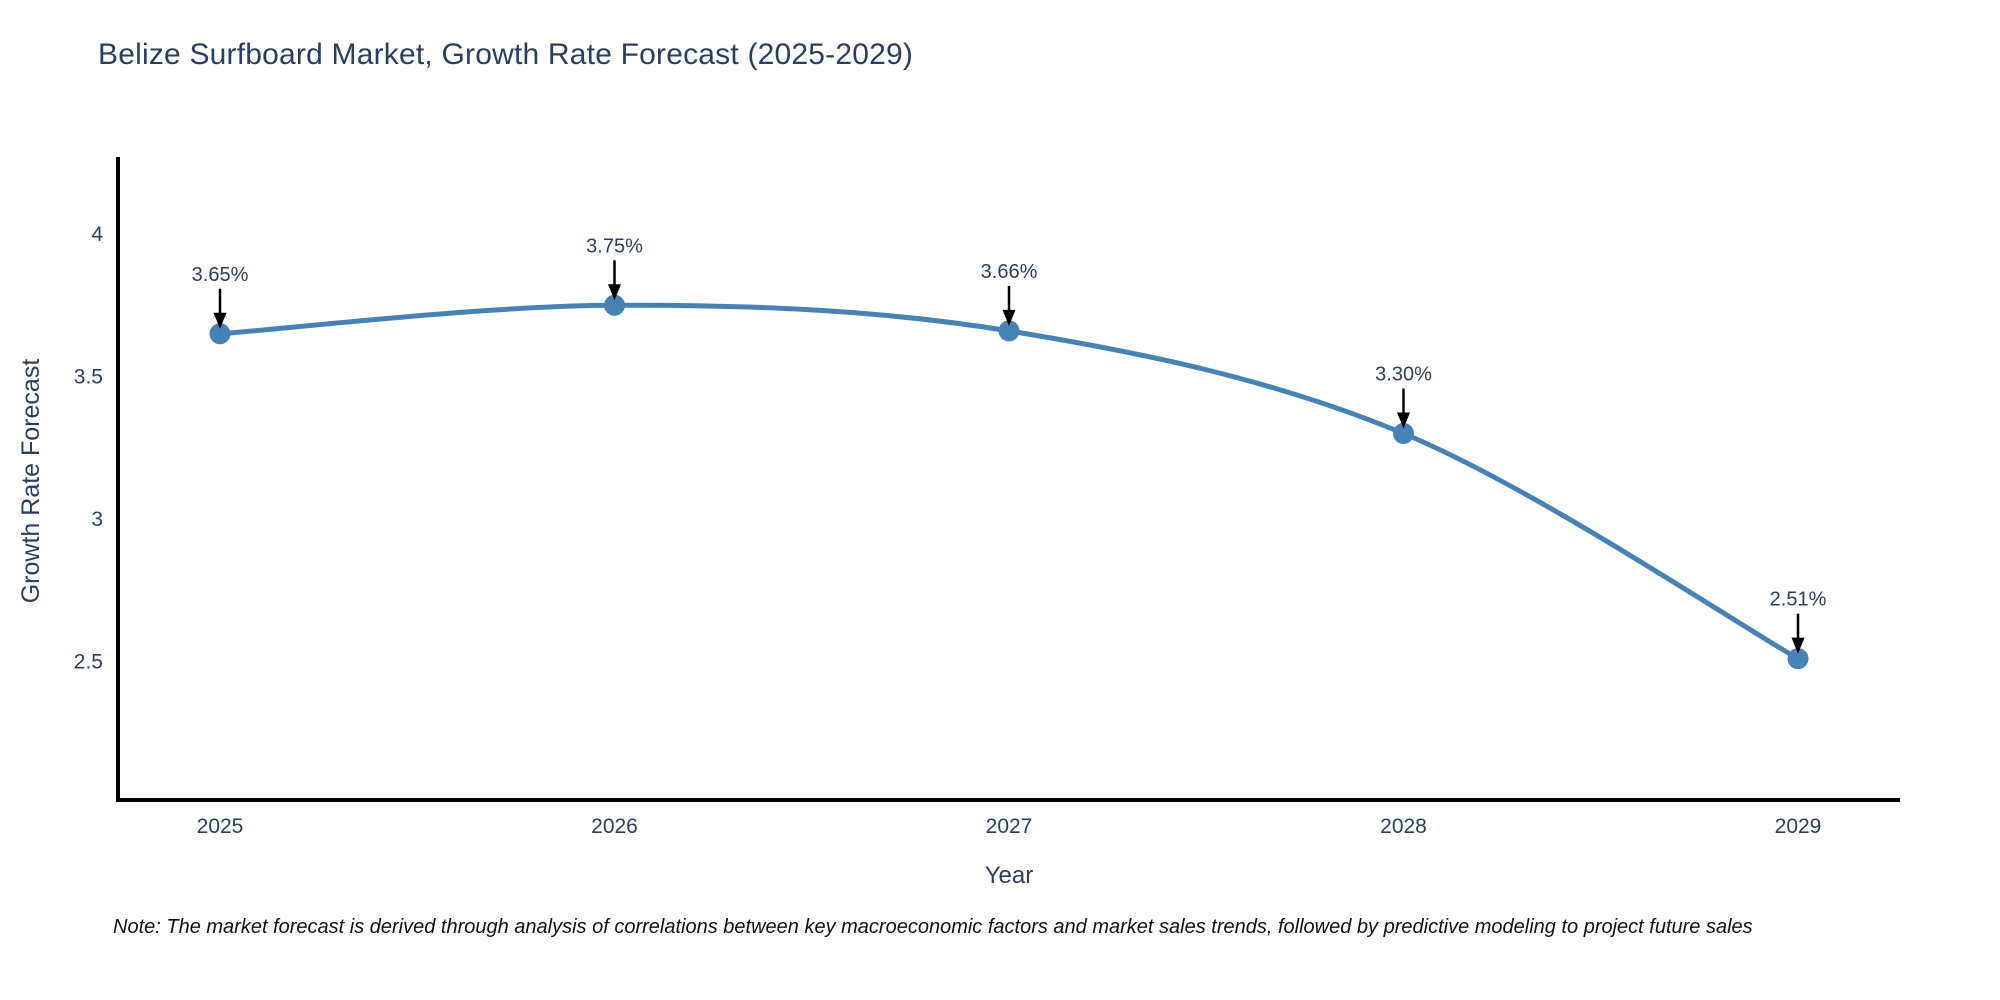  What do you see at coordinates (1798, 600) in the screenshot?
I see `annotation-label: 2.51%` at bounding box center [1798, 600].